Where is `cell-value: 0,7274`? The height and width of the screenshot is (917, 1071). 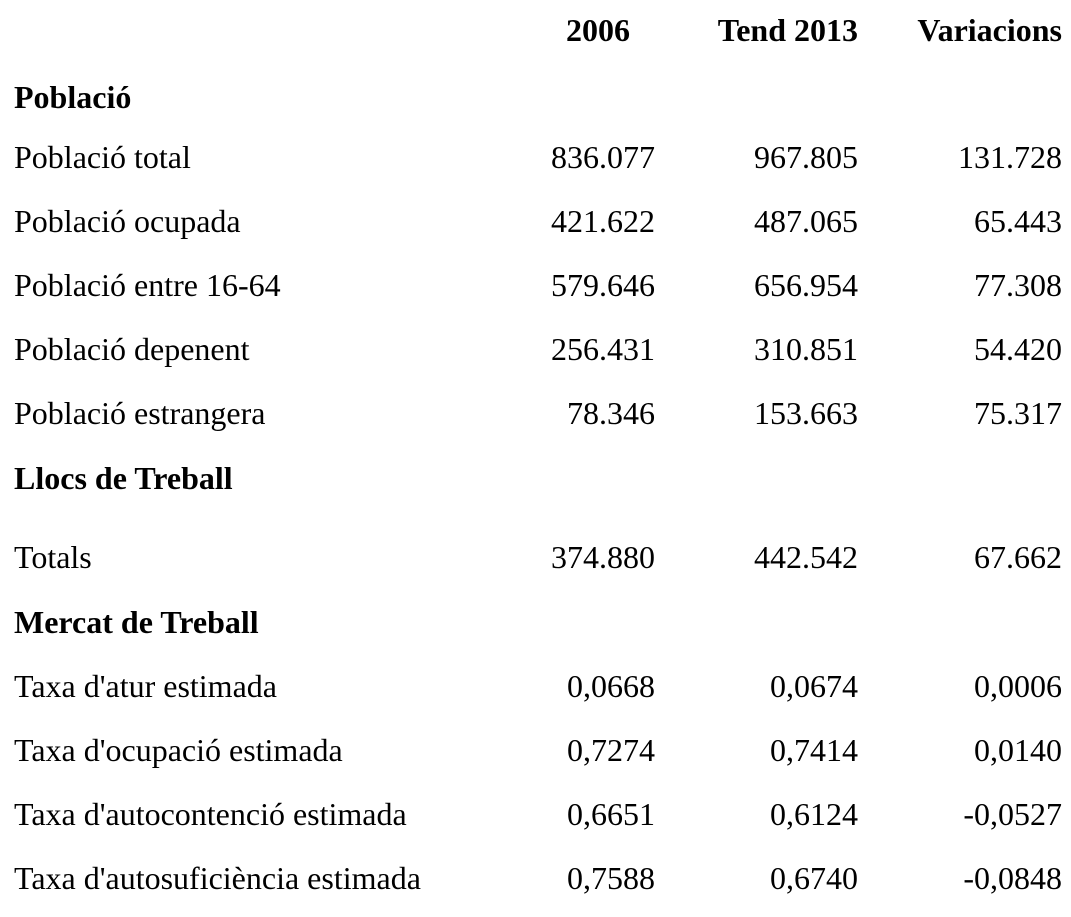
cell-value: 0,7274 is located at coordinates (611, 750).